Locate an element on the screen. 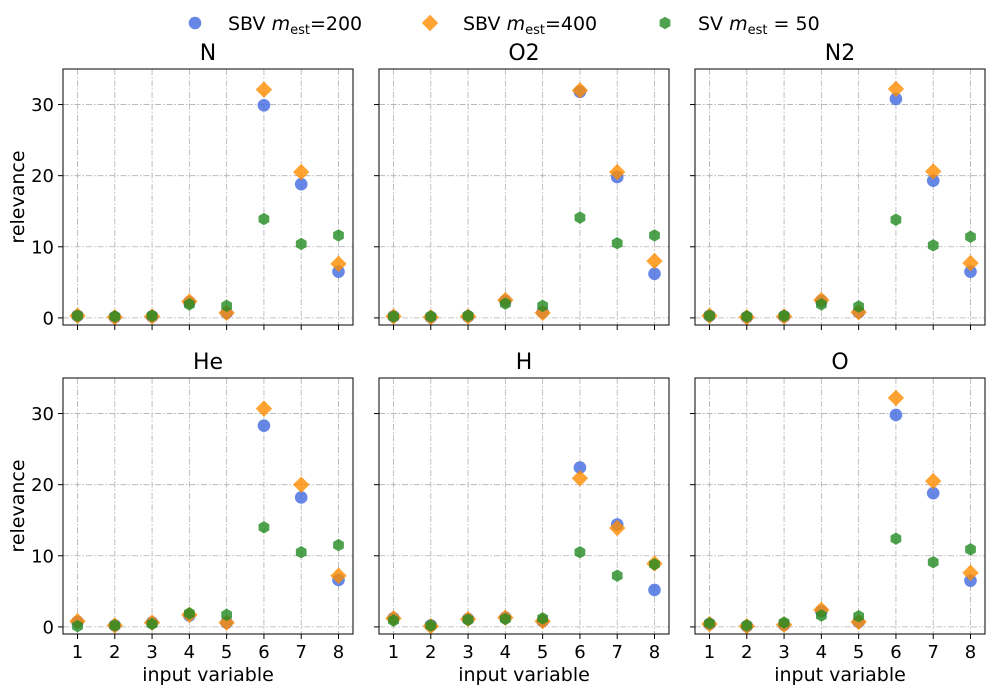  legend-entry-sbv200: SBV mest=200 is located at coordinates (275, 25).